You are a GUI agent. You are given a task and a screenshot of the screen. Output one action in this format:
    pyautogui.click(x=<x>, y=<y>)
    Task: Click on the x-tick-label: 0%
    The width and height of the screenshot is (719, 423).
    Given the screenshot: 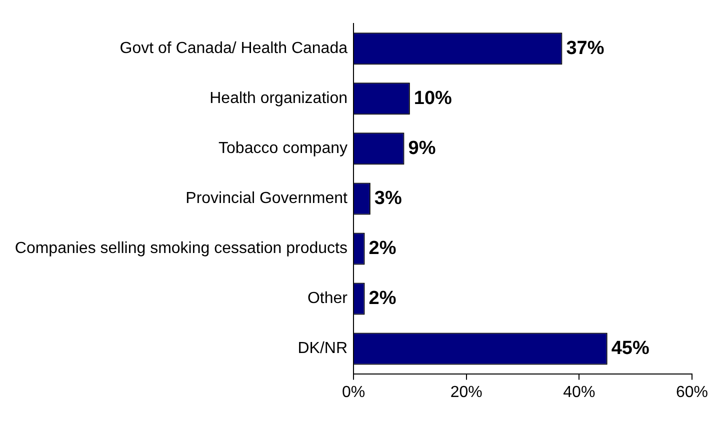 What is the action you would take?
    pyautogui.click(x=354, y=392)
    